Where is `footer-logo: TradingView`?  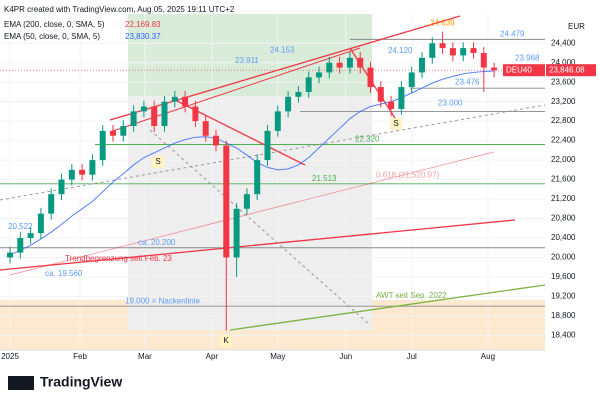 footer-logo: TradingView is located at coordinates (81, 382).